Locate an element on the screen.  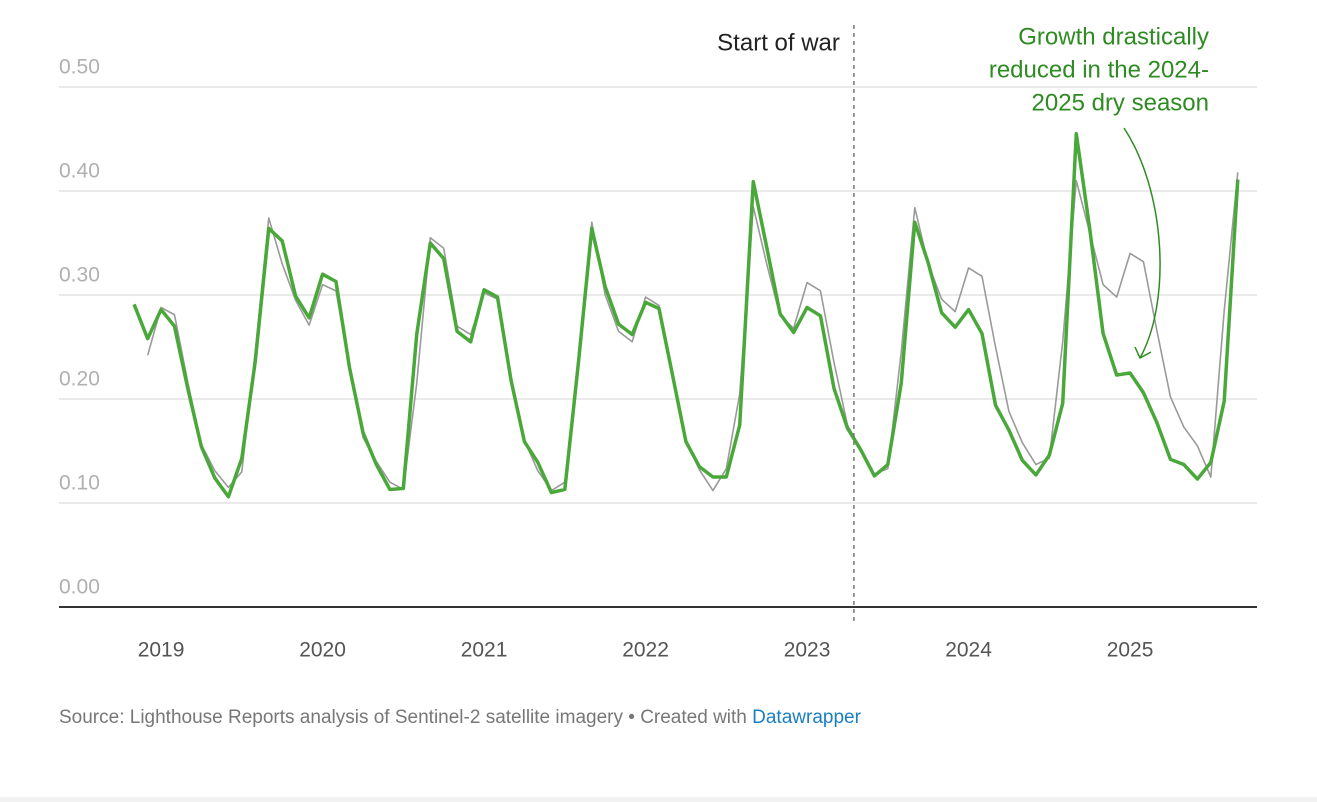
annotation-text: Start of war is located at coordinates (778, 42).